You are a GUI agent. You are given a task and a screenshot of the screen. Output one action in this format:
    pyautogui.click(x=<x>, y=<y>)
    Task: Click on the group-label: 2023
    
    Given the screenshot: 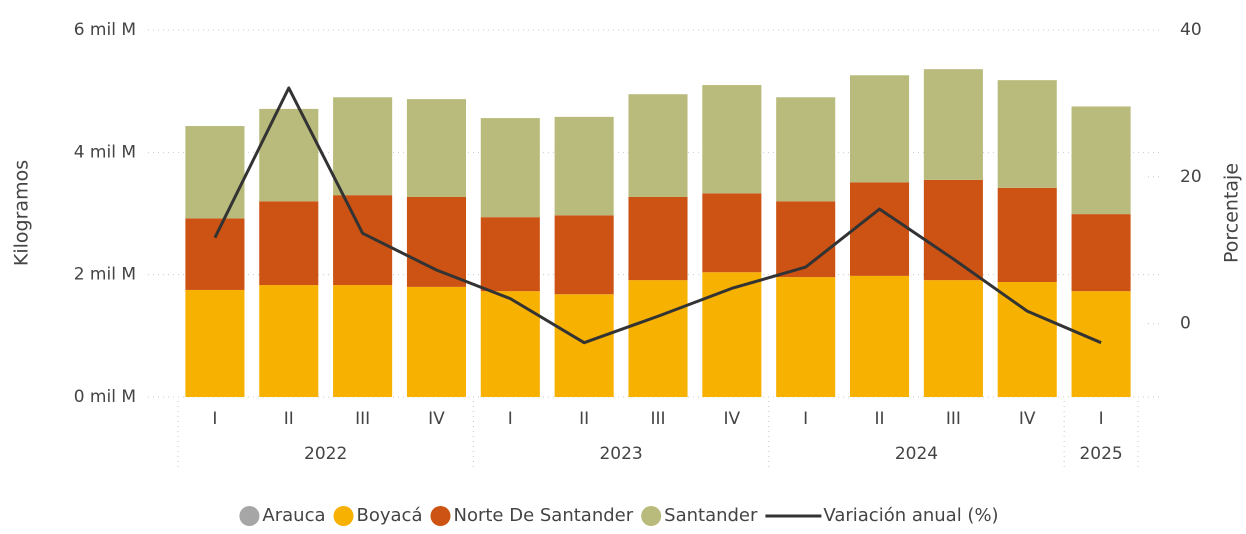 What is the action you would take?
    pyautogui.click(x=620, y=454)
    